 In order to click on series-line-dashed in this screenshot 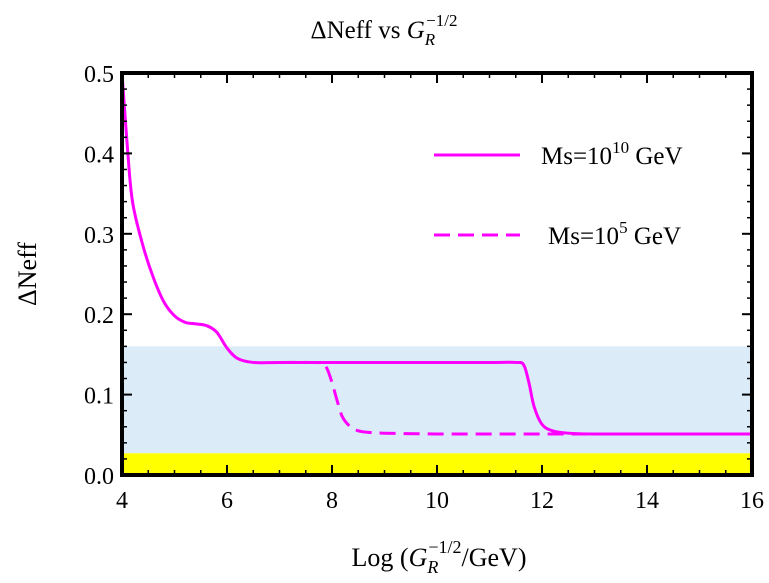, I will do `click(515, 398)`.